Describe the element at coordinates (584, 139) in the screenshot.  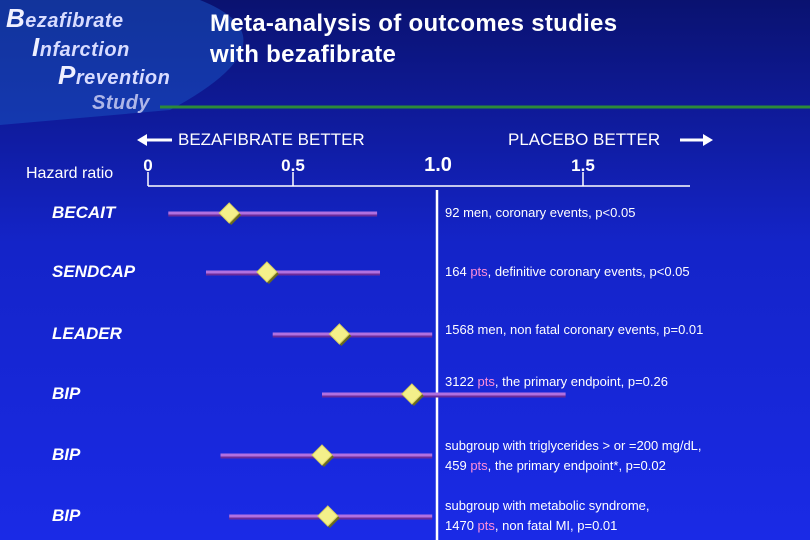
I see `right-direction-label: PLACEBO BETTER` at that location.